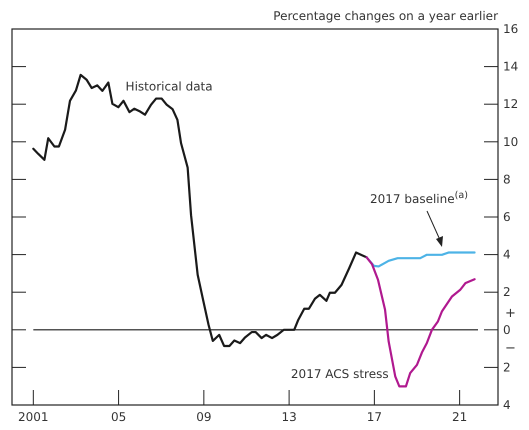  What do you see at coordinates (510, 141) in the screenshot?
I see `y-tick-label: 10` at bounding box center [510, 141].